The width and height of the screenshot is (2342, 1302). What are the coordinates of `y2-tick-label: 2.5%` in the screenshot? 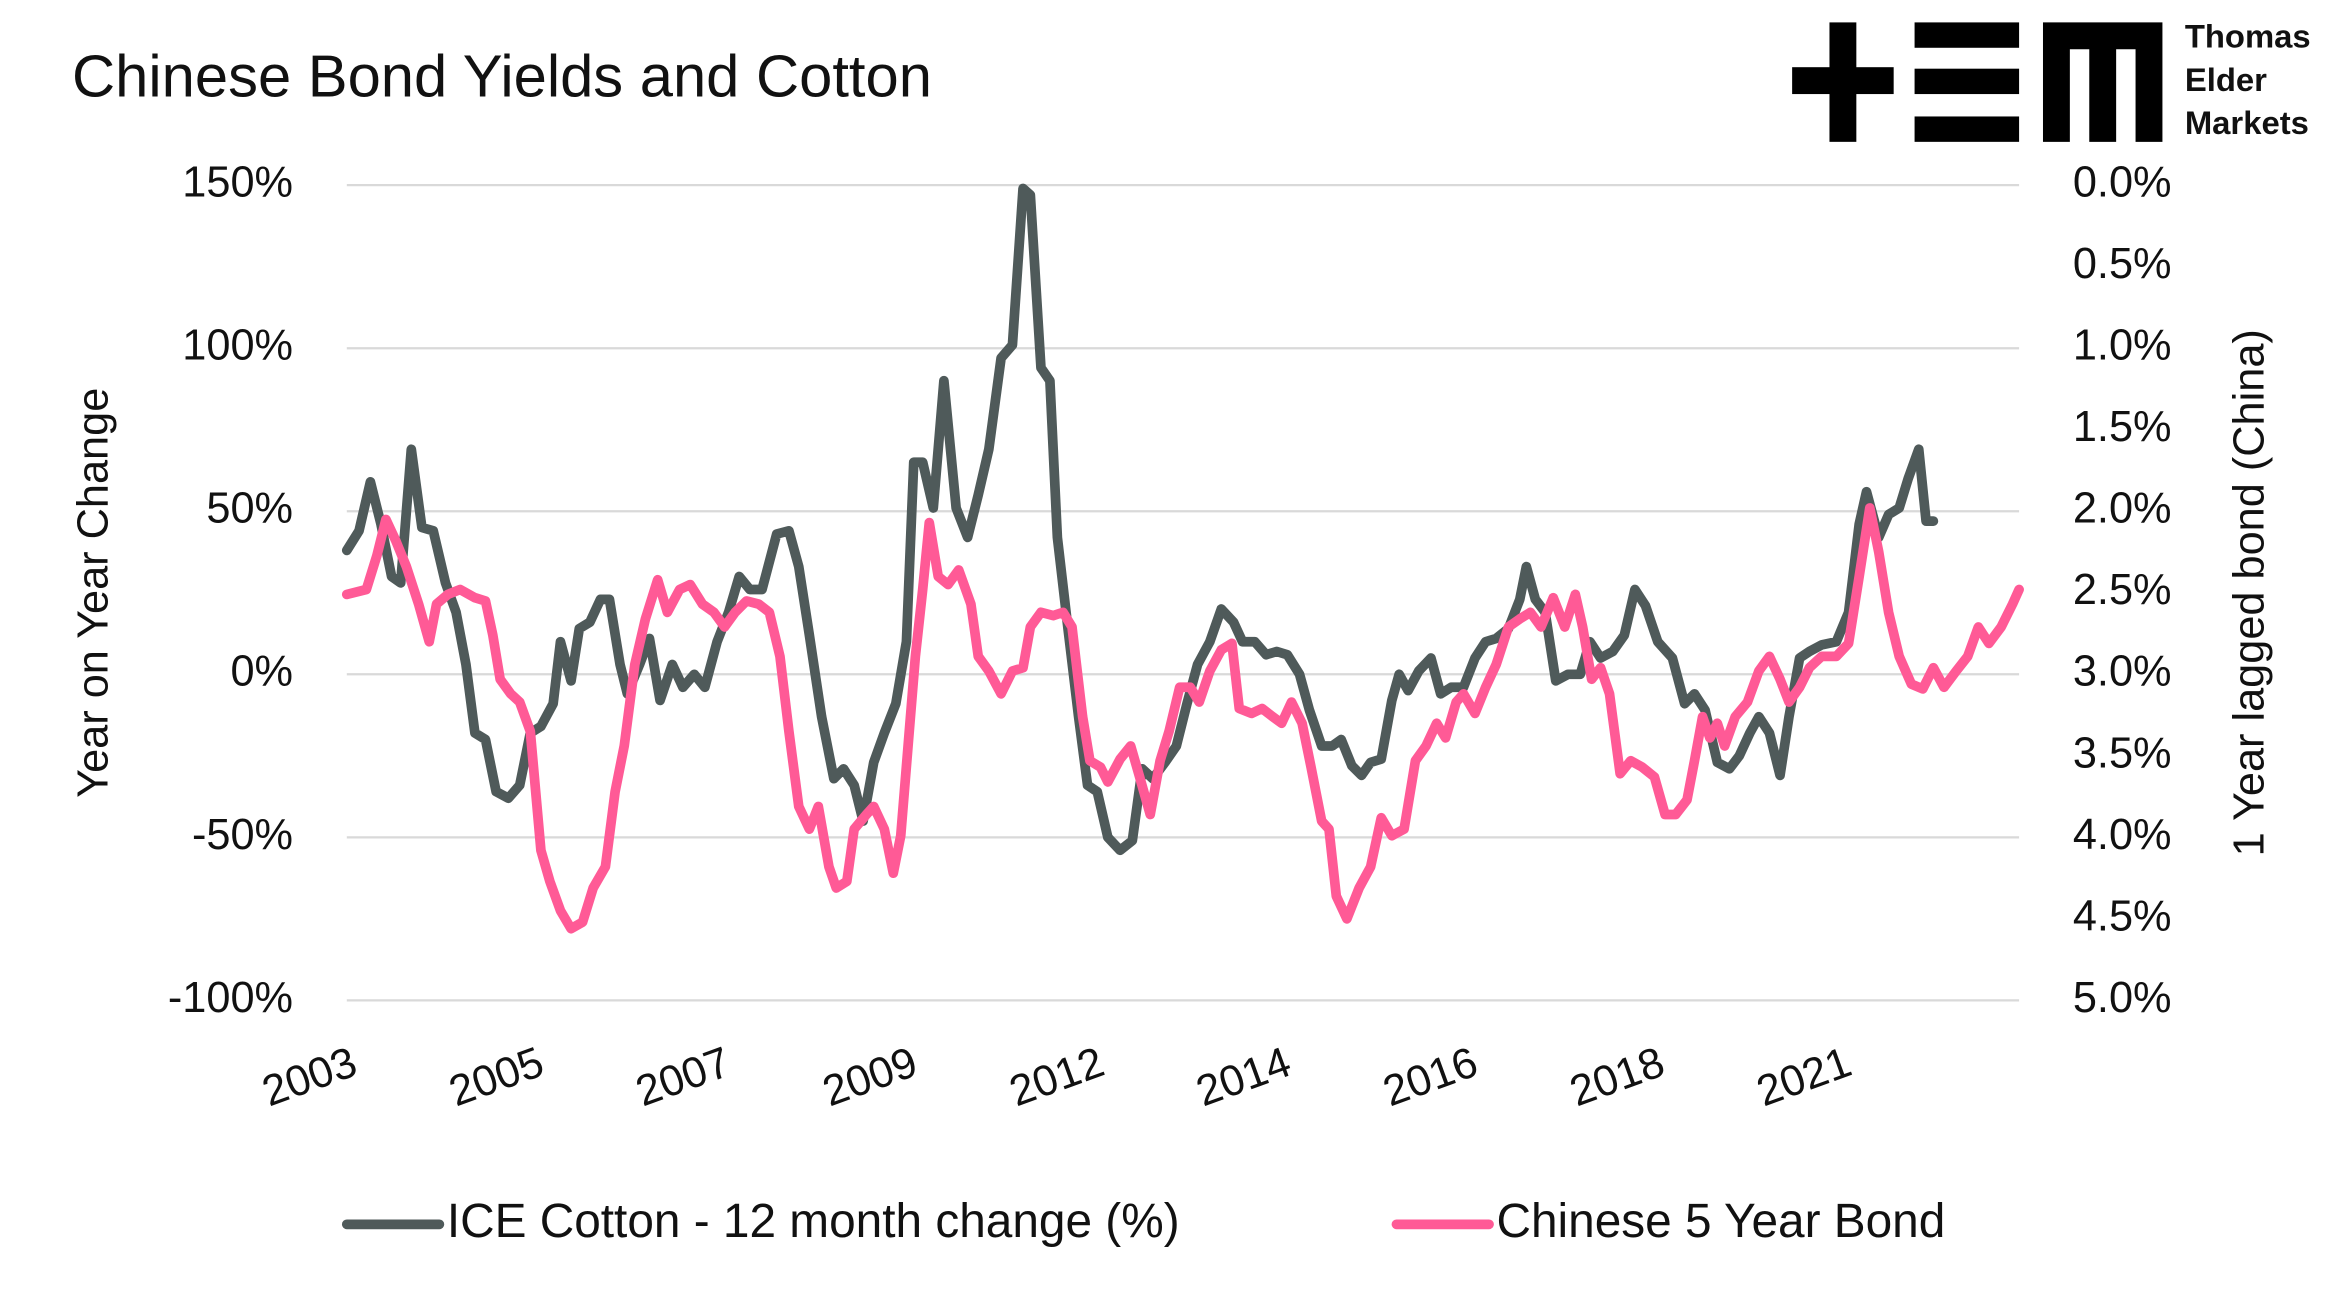 It's located at (2122, 590).